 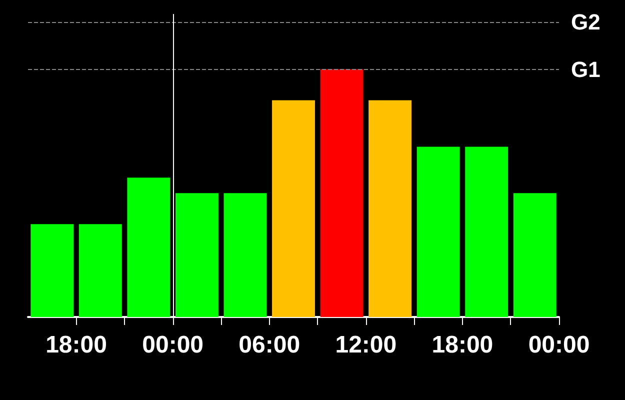 I want to click on x-tick-label: 12:00, so click(x=366, y=345).